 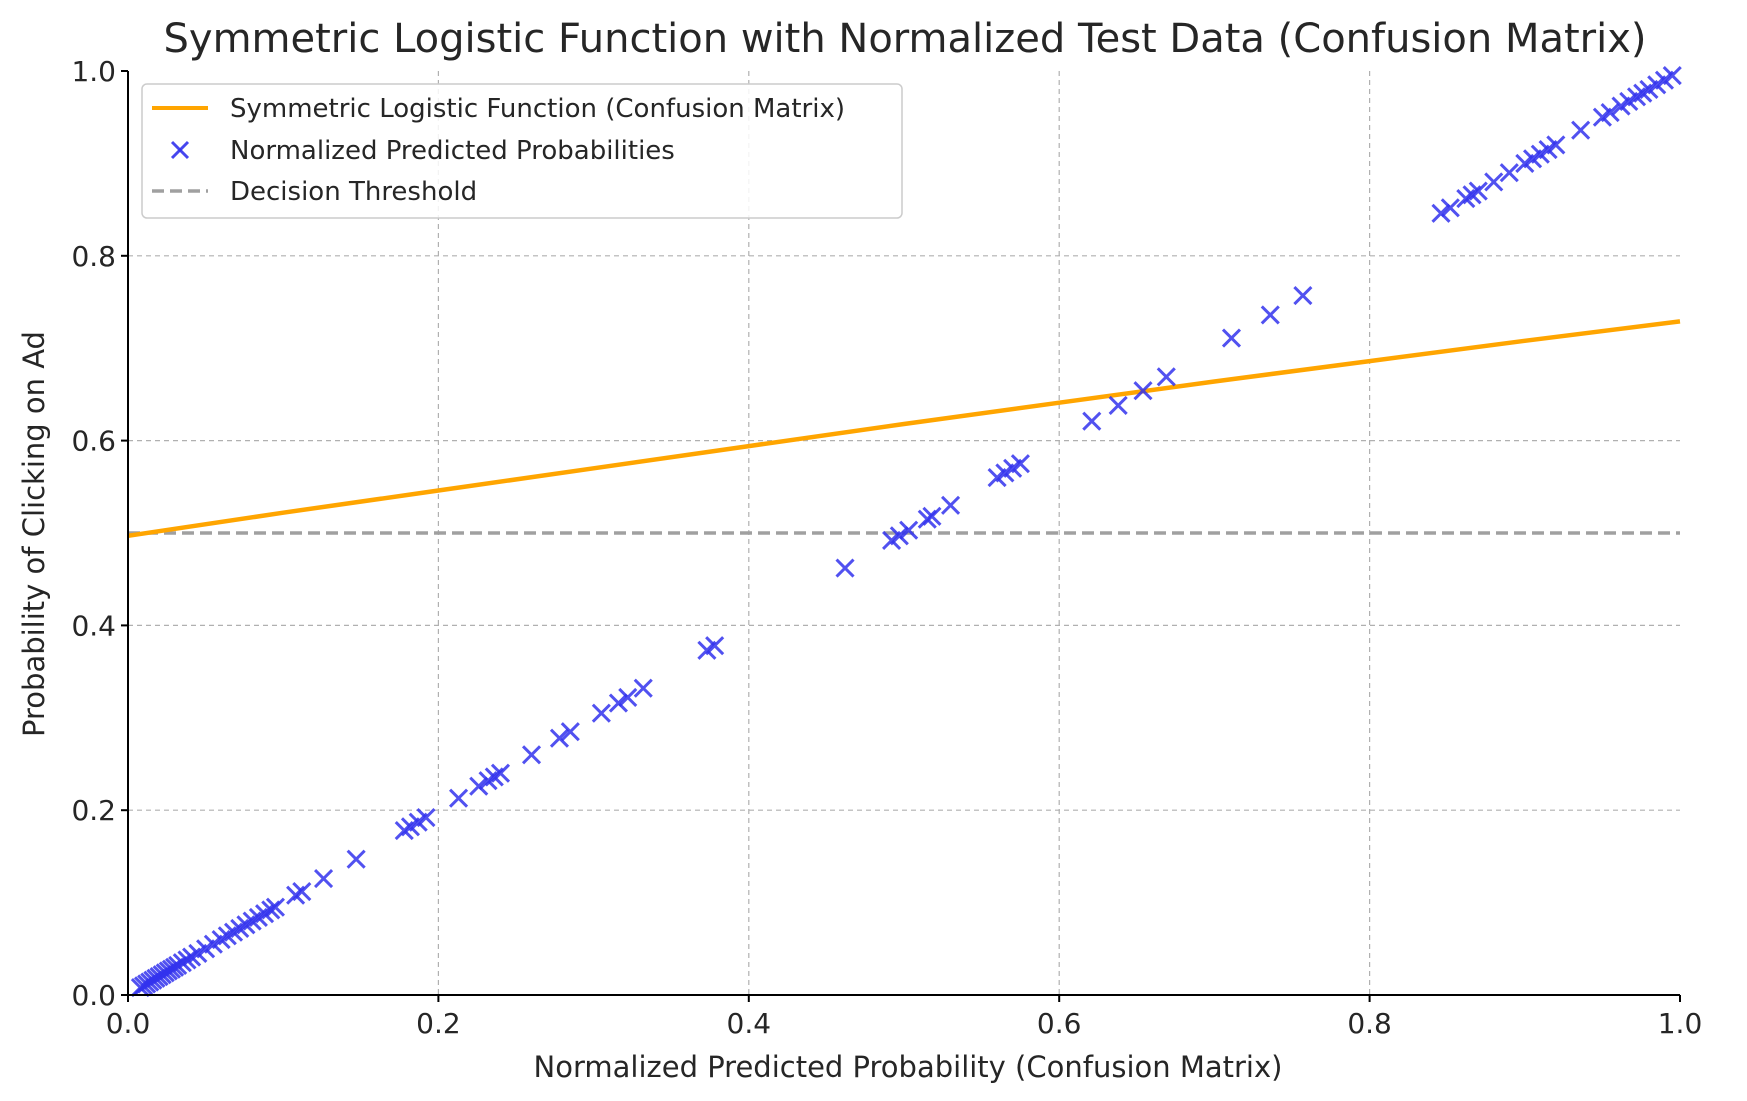 I want to click on y-tick-label: 1.0, so click(x=93, y=71).